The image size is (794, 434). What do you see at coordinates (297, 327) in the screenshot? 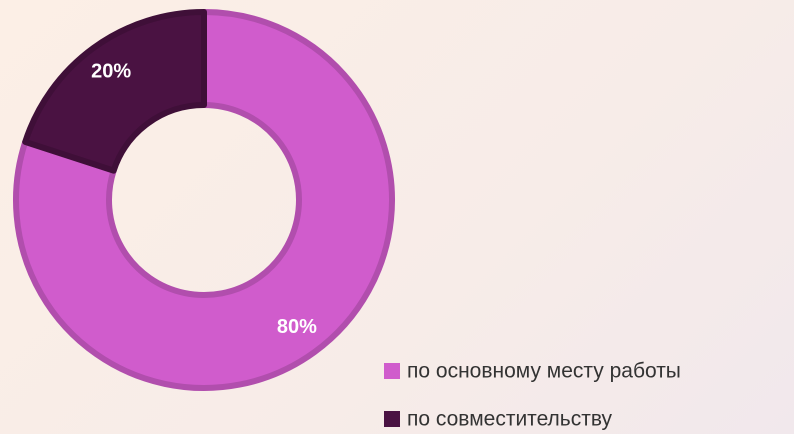
I see `data-label: 80%` at bounding box center [297, 327].